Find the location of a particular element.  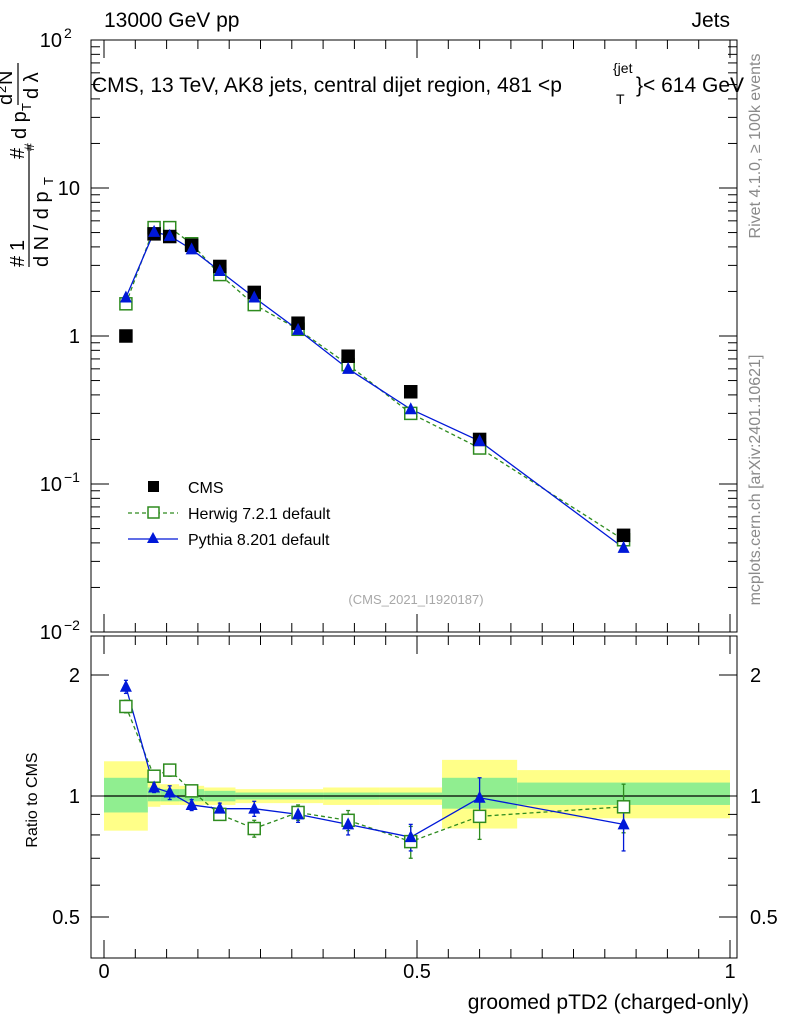

legend-herwig-marker is located at coordinates (153, 512).